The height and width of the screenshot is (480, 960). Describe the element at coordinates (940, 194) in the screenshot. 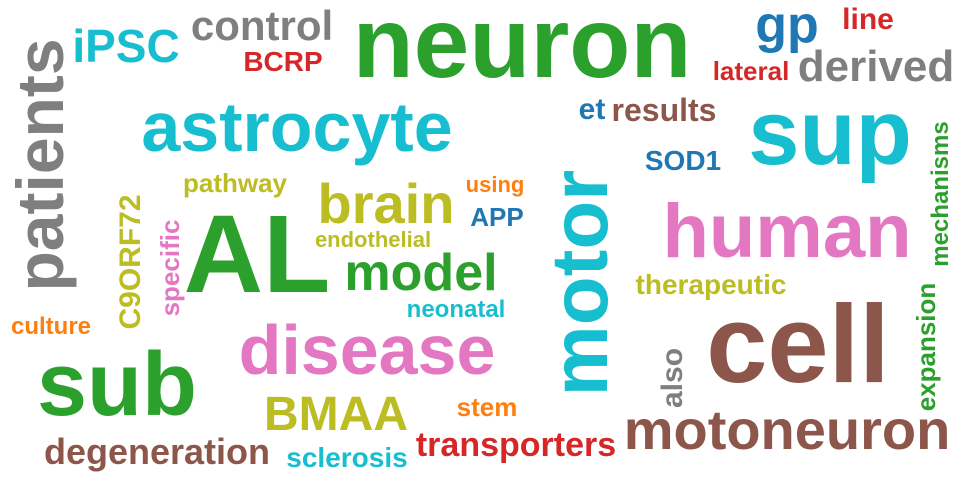

I see `word-mechanisms: mechanisms` at that location.